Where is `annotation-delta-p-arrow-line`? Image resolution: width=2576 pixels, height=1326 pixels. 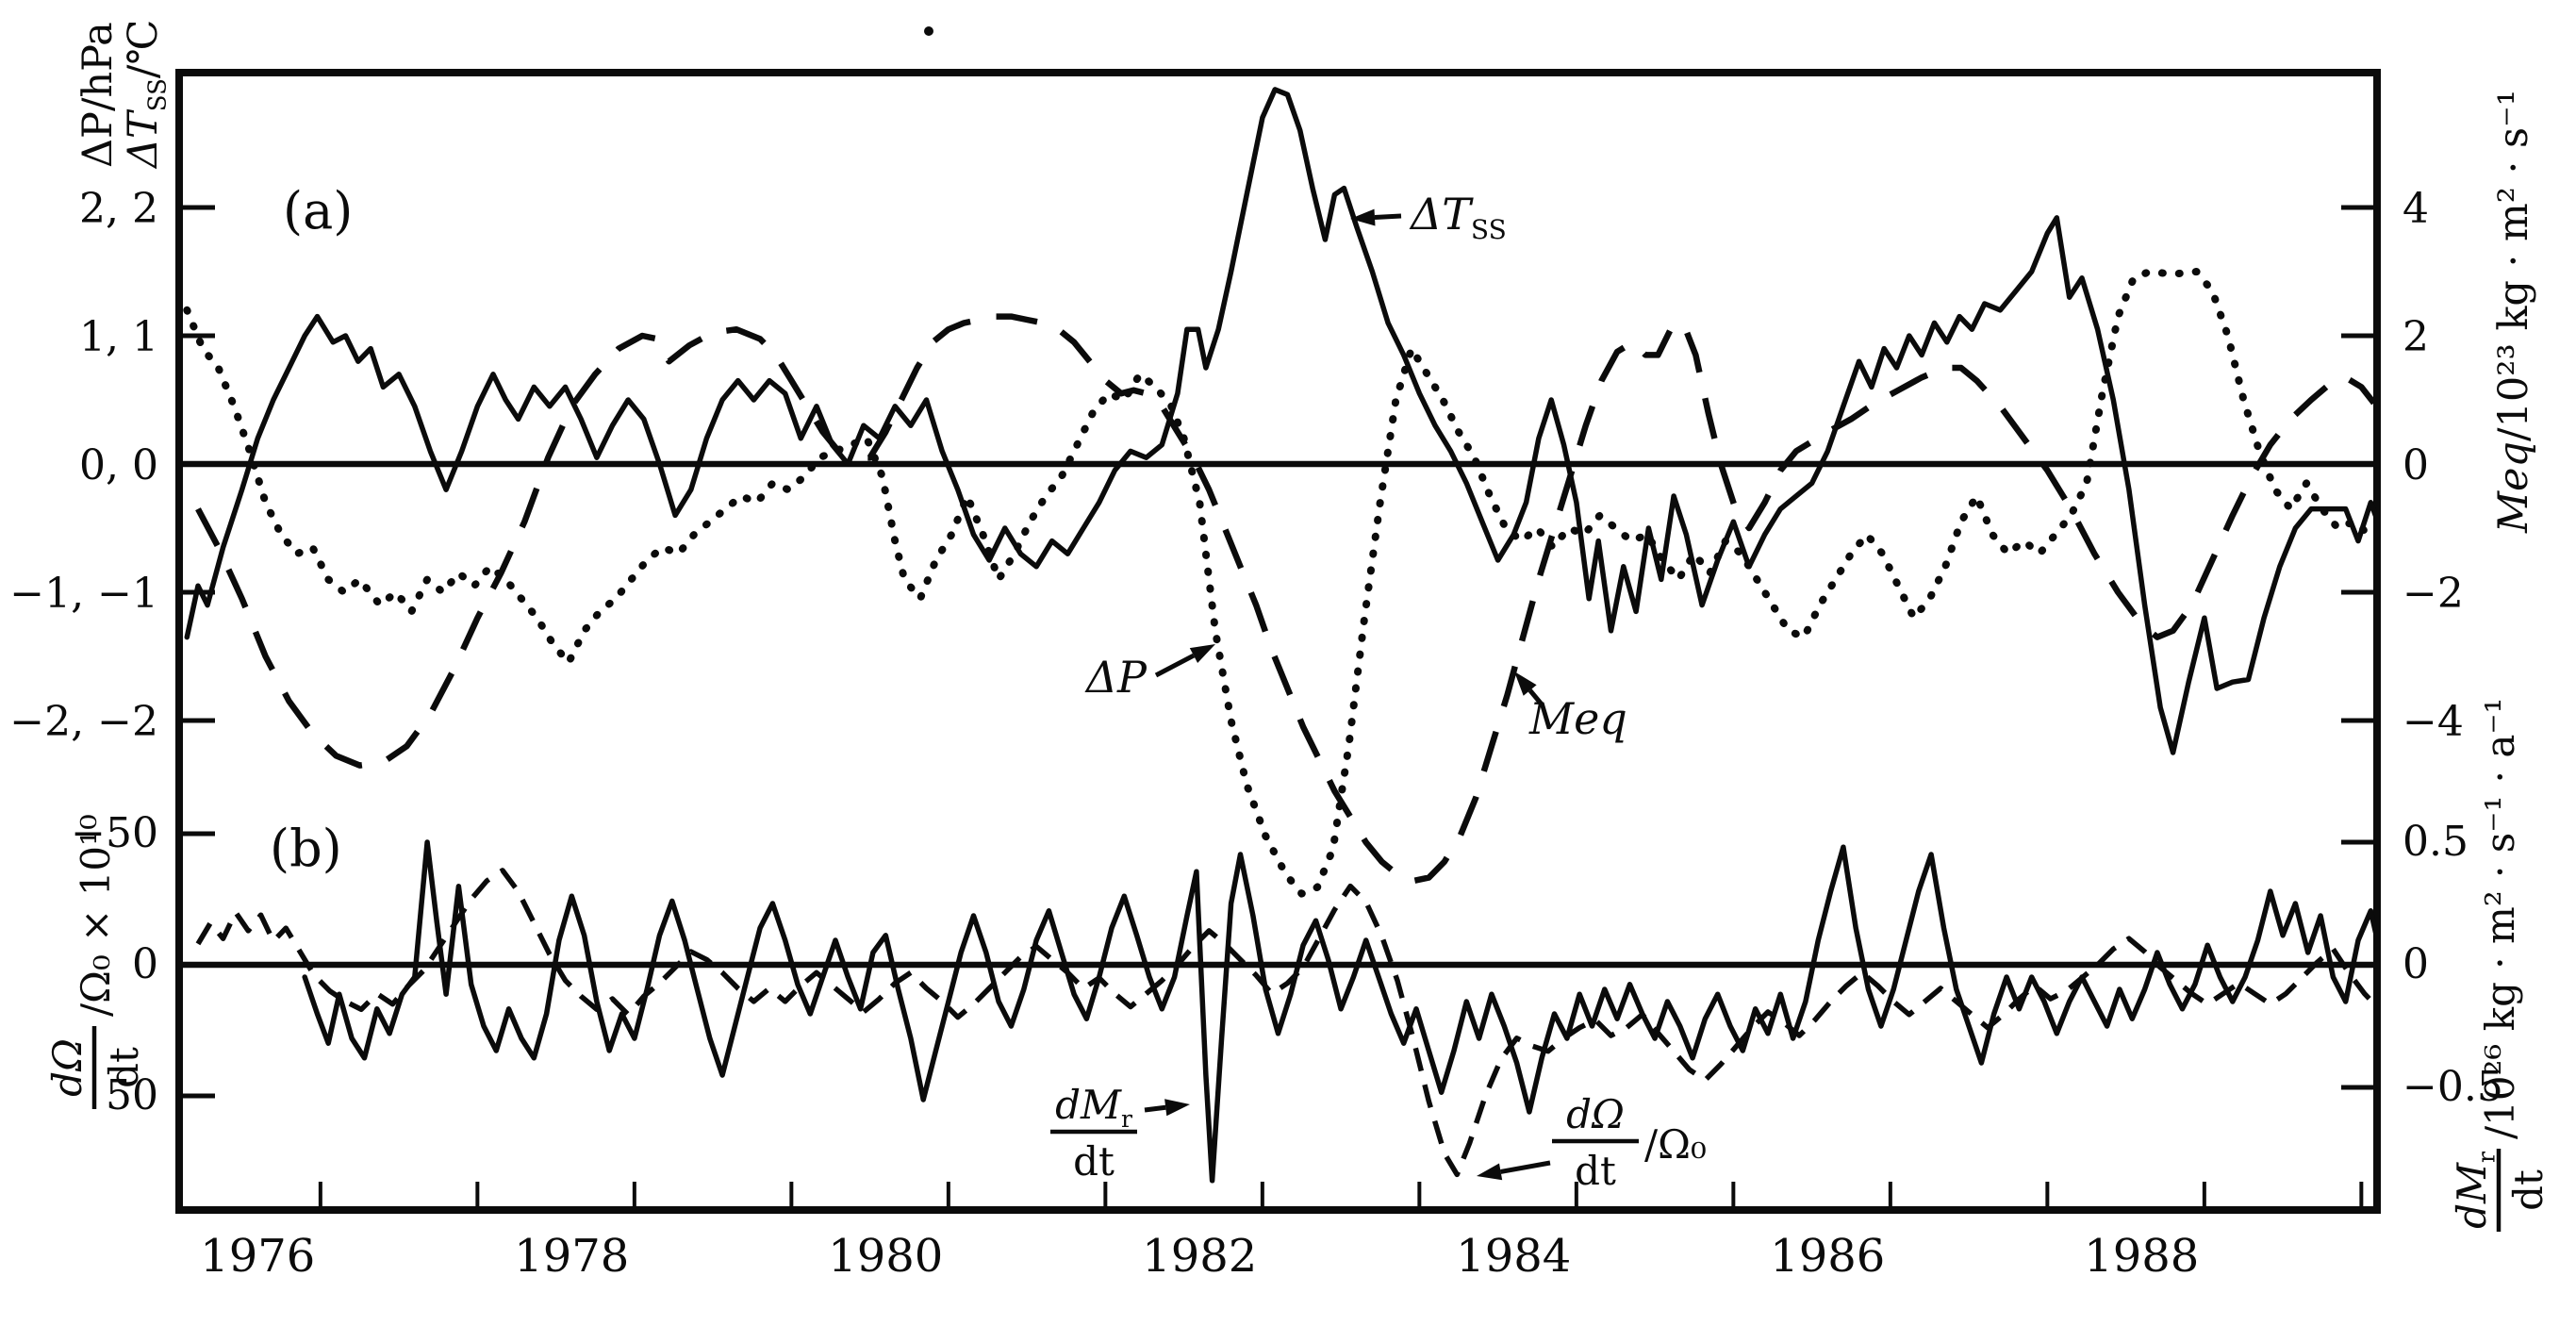 annotation-delta-p-arrow-line is located at coordinates (1175, 665).